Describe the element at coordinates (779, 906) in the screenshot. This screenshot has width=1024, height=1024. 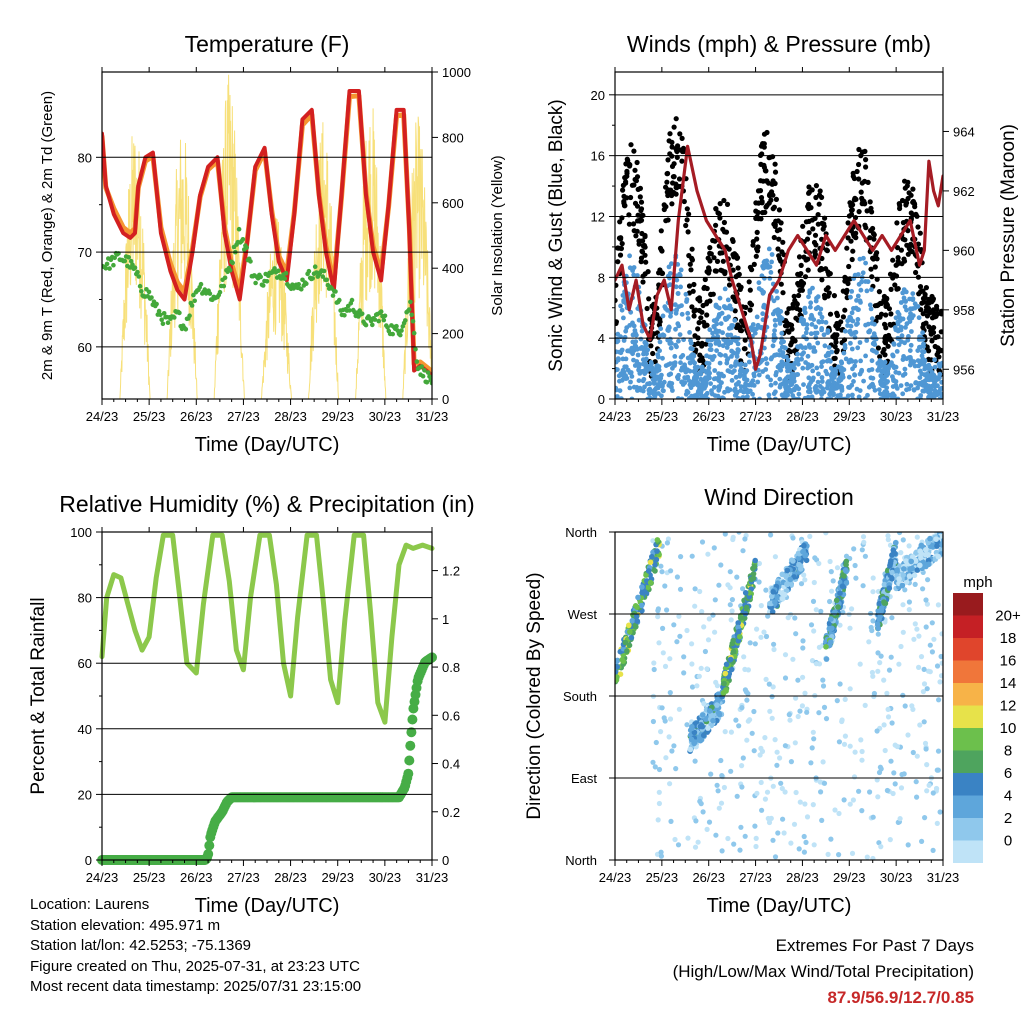
I see `x-axis-title: Time (Day/UTC)` at that location.